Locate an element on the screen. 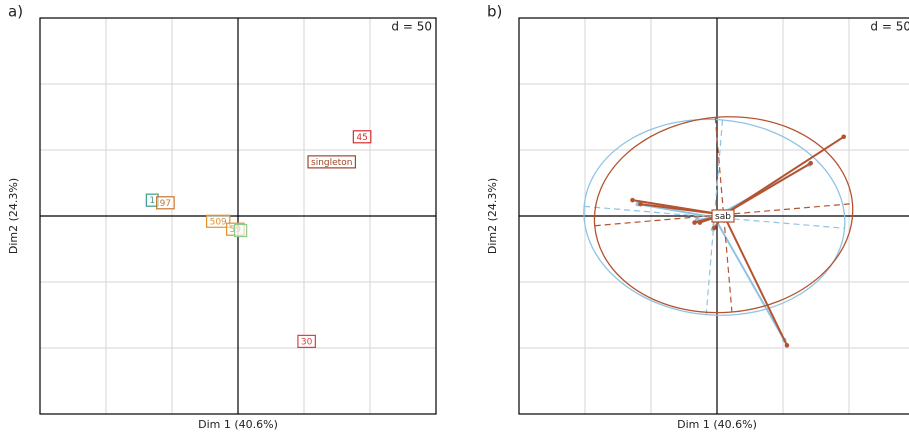  label-box is located at coordinates (723, 216).